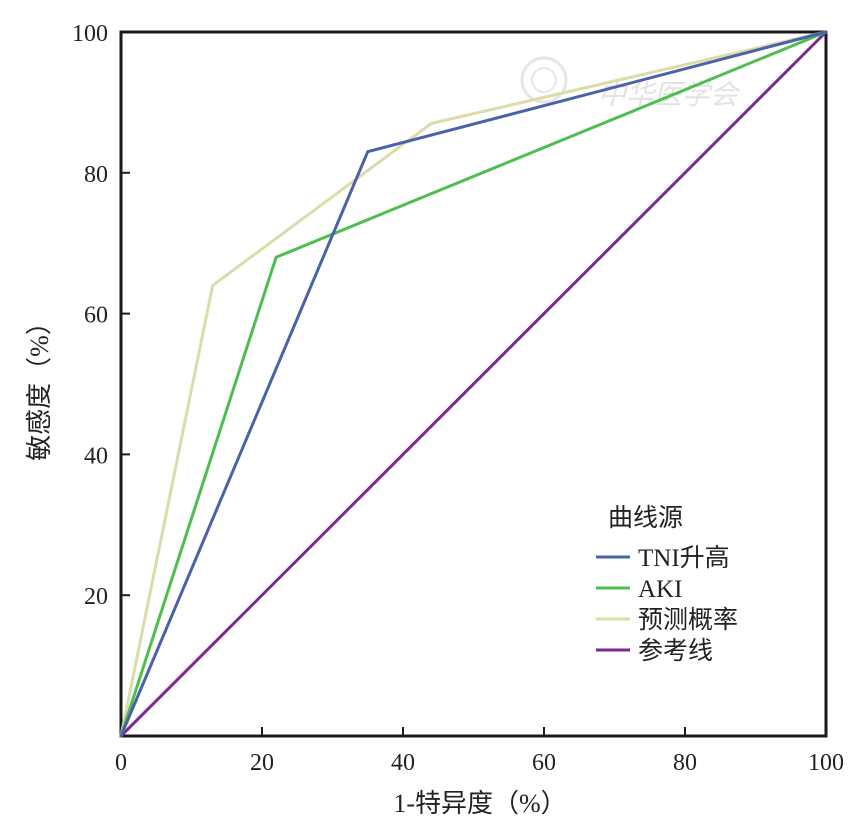  I want to click on y-axis-ticks: 20 40 60 80 100, so click(101, 315).